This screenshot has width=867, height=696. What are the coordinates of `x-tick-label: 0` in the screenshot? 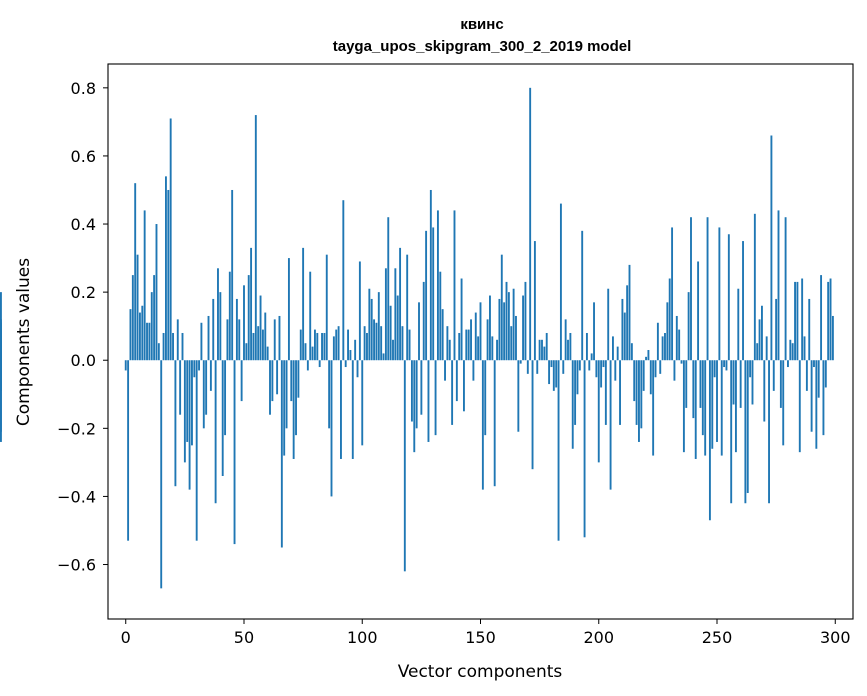 It's located at (126, 637).